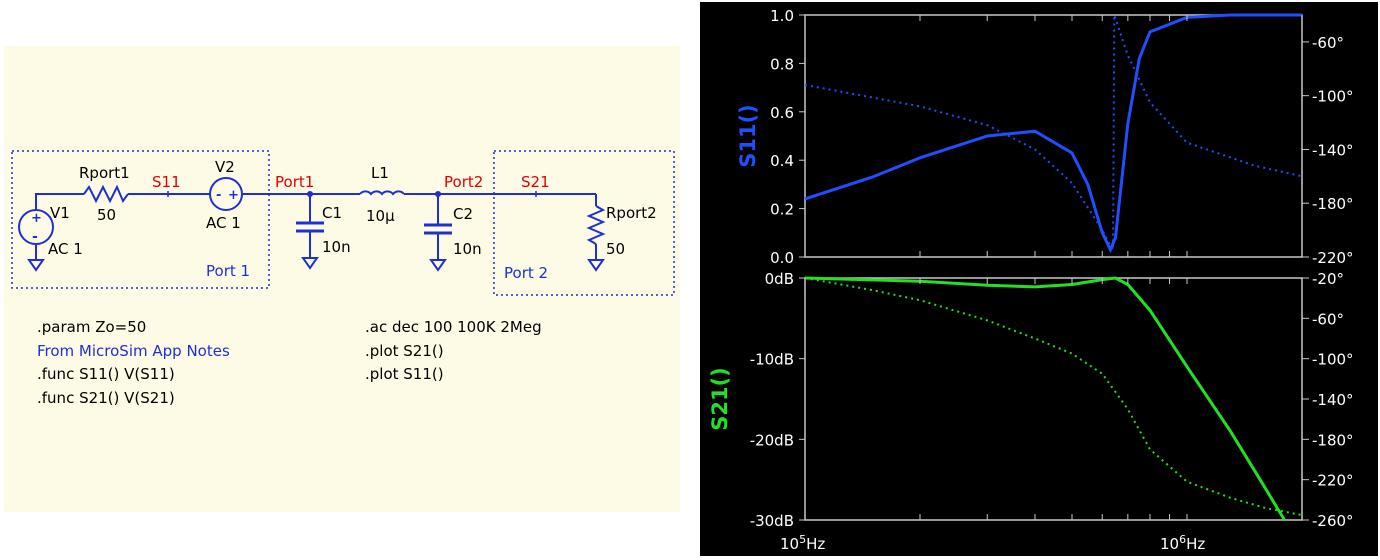 The width and height of the screenshot is (1380, 560). Describe the element at coordinates (787, 137) in the screenshot. I see `s11-left-axis: 1.0 0.8 0.6 0.4 0.2 0.0` at that location.